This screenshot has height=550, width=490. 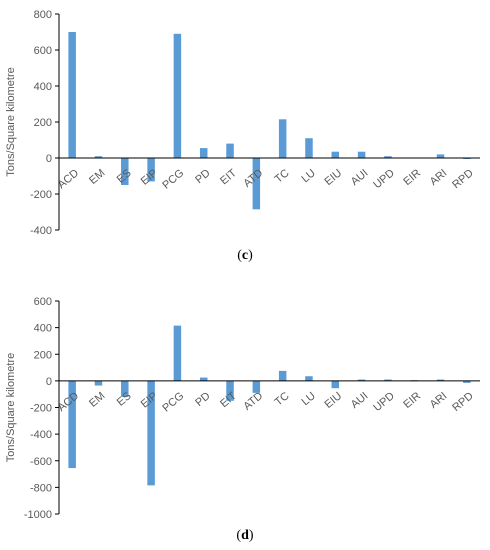 I want to click on panel-label-c-close: ), so click(x=250, y=255).